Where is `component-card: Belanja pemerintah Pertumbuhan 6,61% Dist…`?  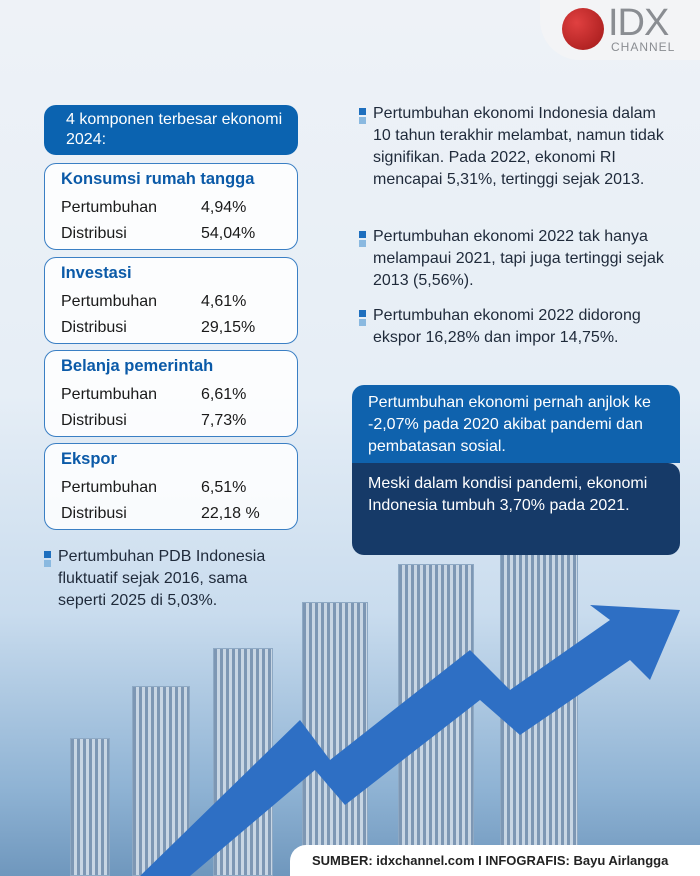
component-card: Belanja pemerintah Pertumbuhan 6,61% Dist… is located at coordinates (171, 393).